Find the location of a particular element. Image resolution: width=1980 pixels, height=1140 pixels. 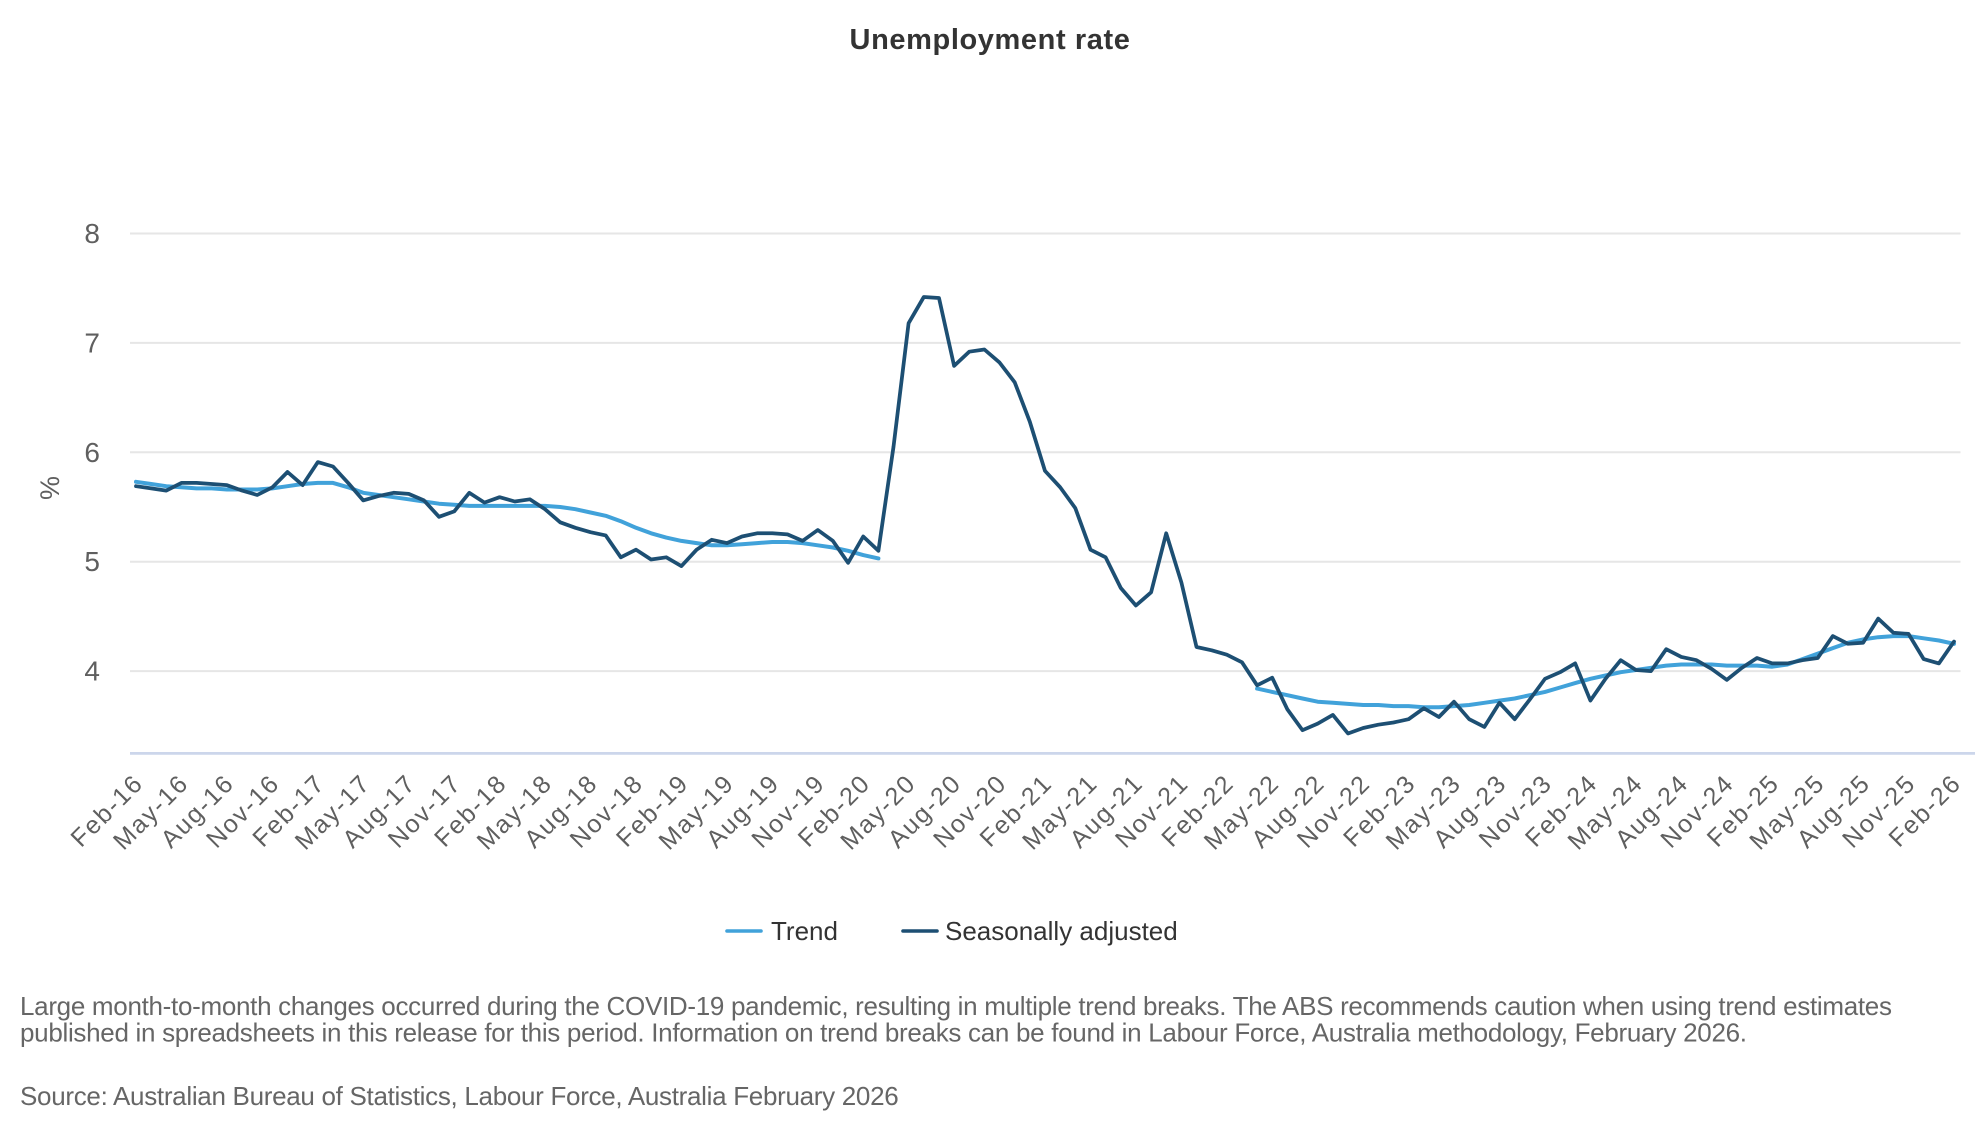

svg-text: 5 is located at coordinates (92, 561).